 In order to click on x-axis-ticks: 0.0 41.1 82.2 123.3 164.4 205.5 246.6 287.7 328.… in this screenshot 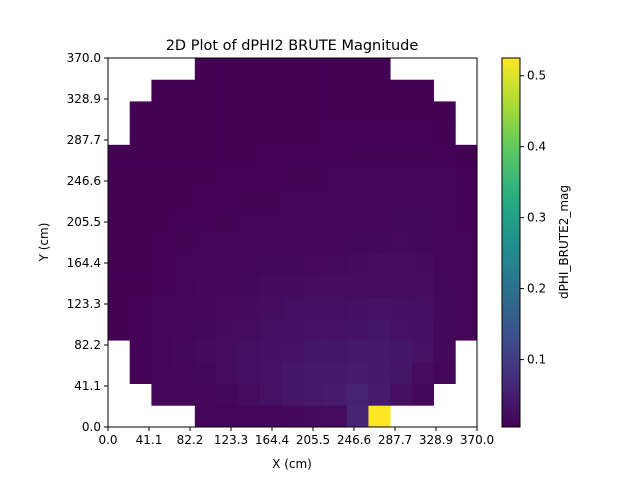, I will do `click(296, 437)`.